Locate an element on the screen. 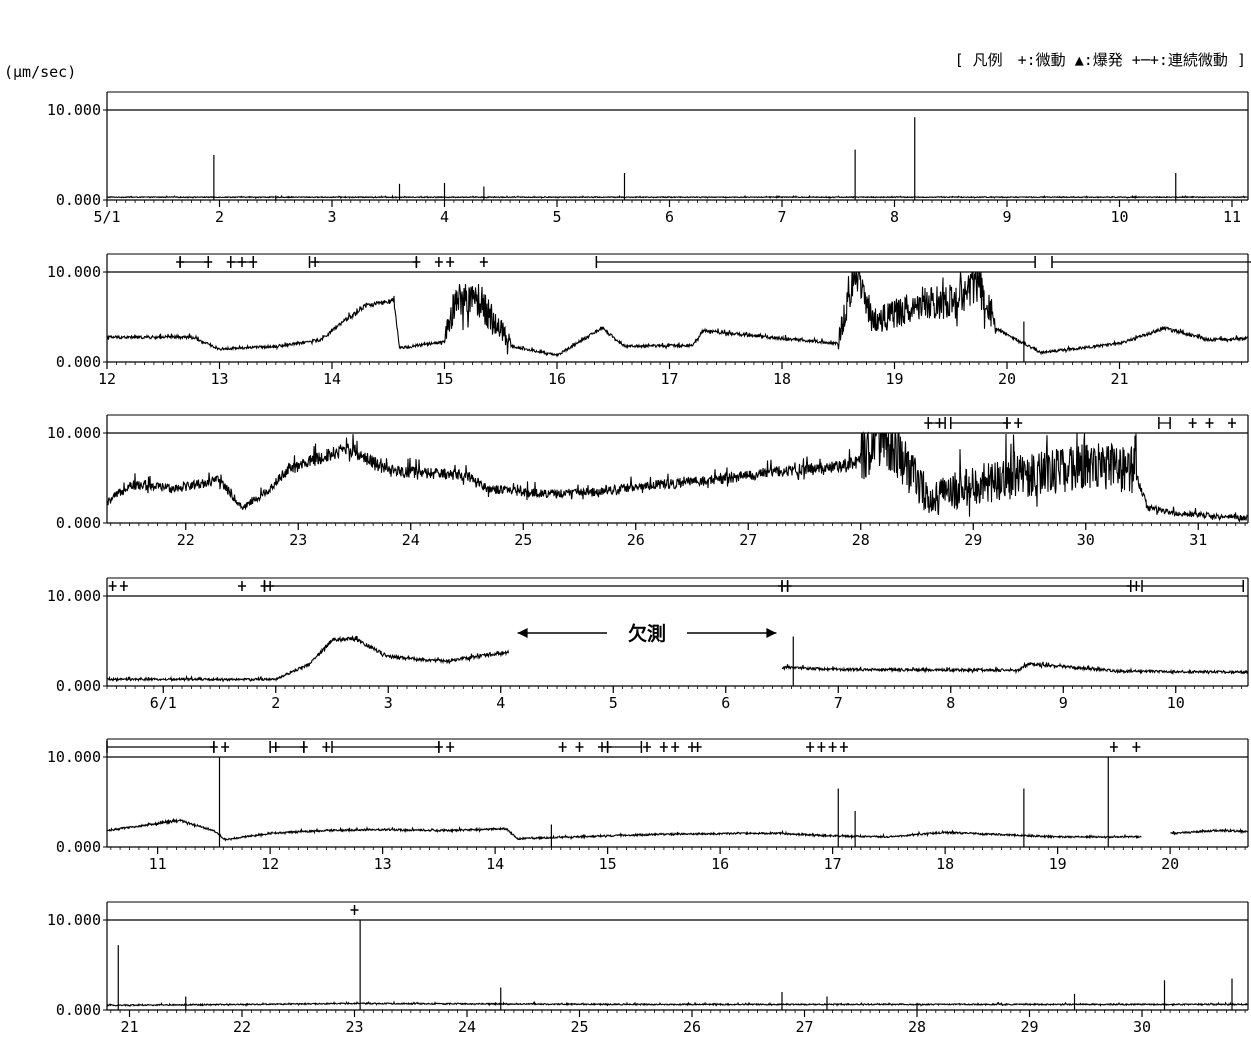 This screenshot has width=1251, height=1048. x-tick-label: 3 is located at coordinates (331, 217).